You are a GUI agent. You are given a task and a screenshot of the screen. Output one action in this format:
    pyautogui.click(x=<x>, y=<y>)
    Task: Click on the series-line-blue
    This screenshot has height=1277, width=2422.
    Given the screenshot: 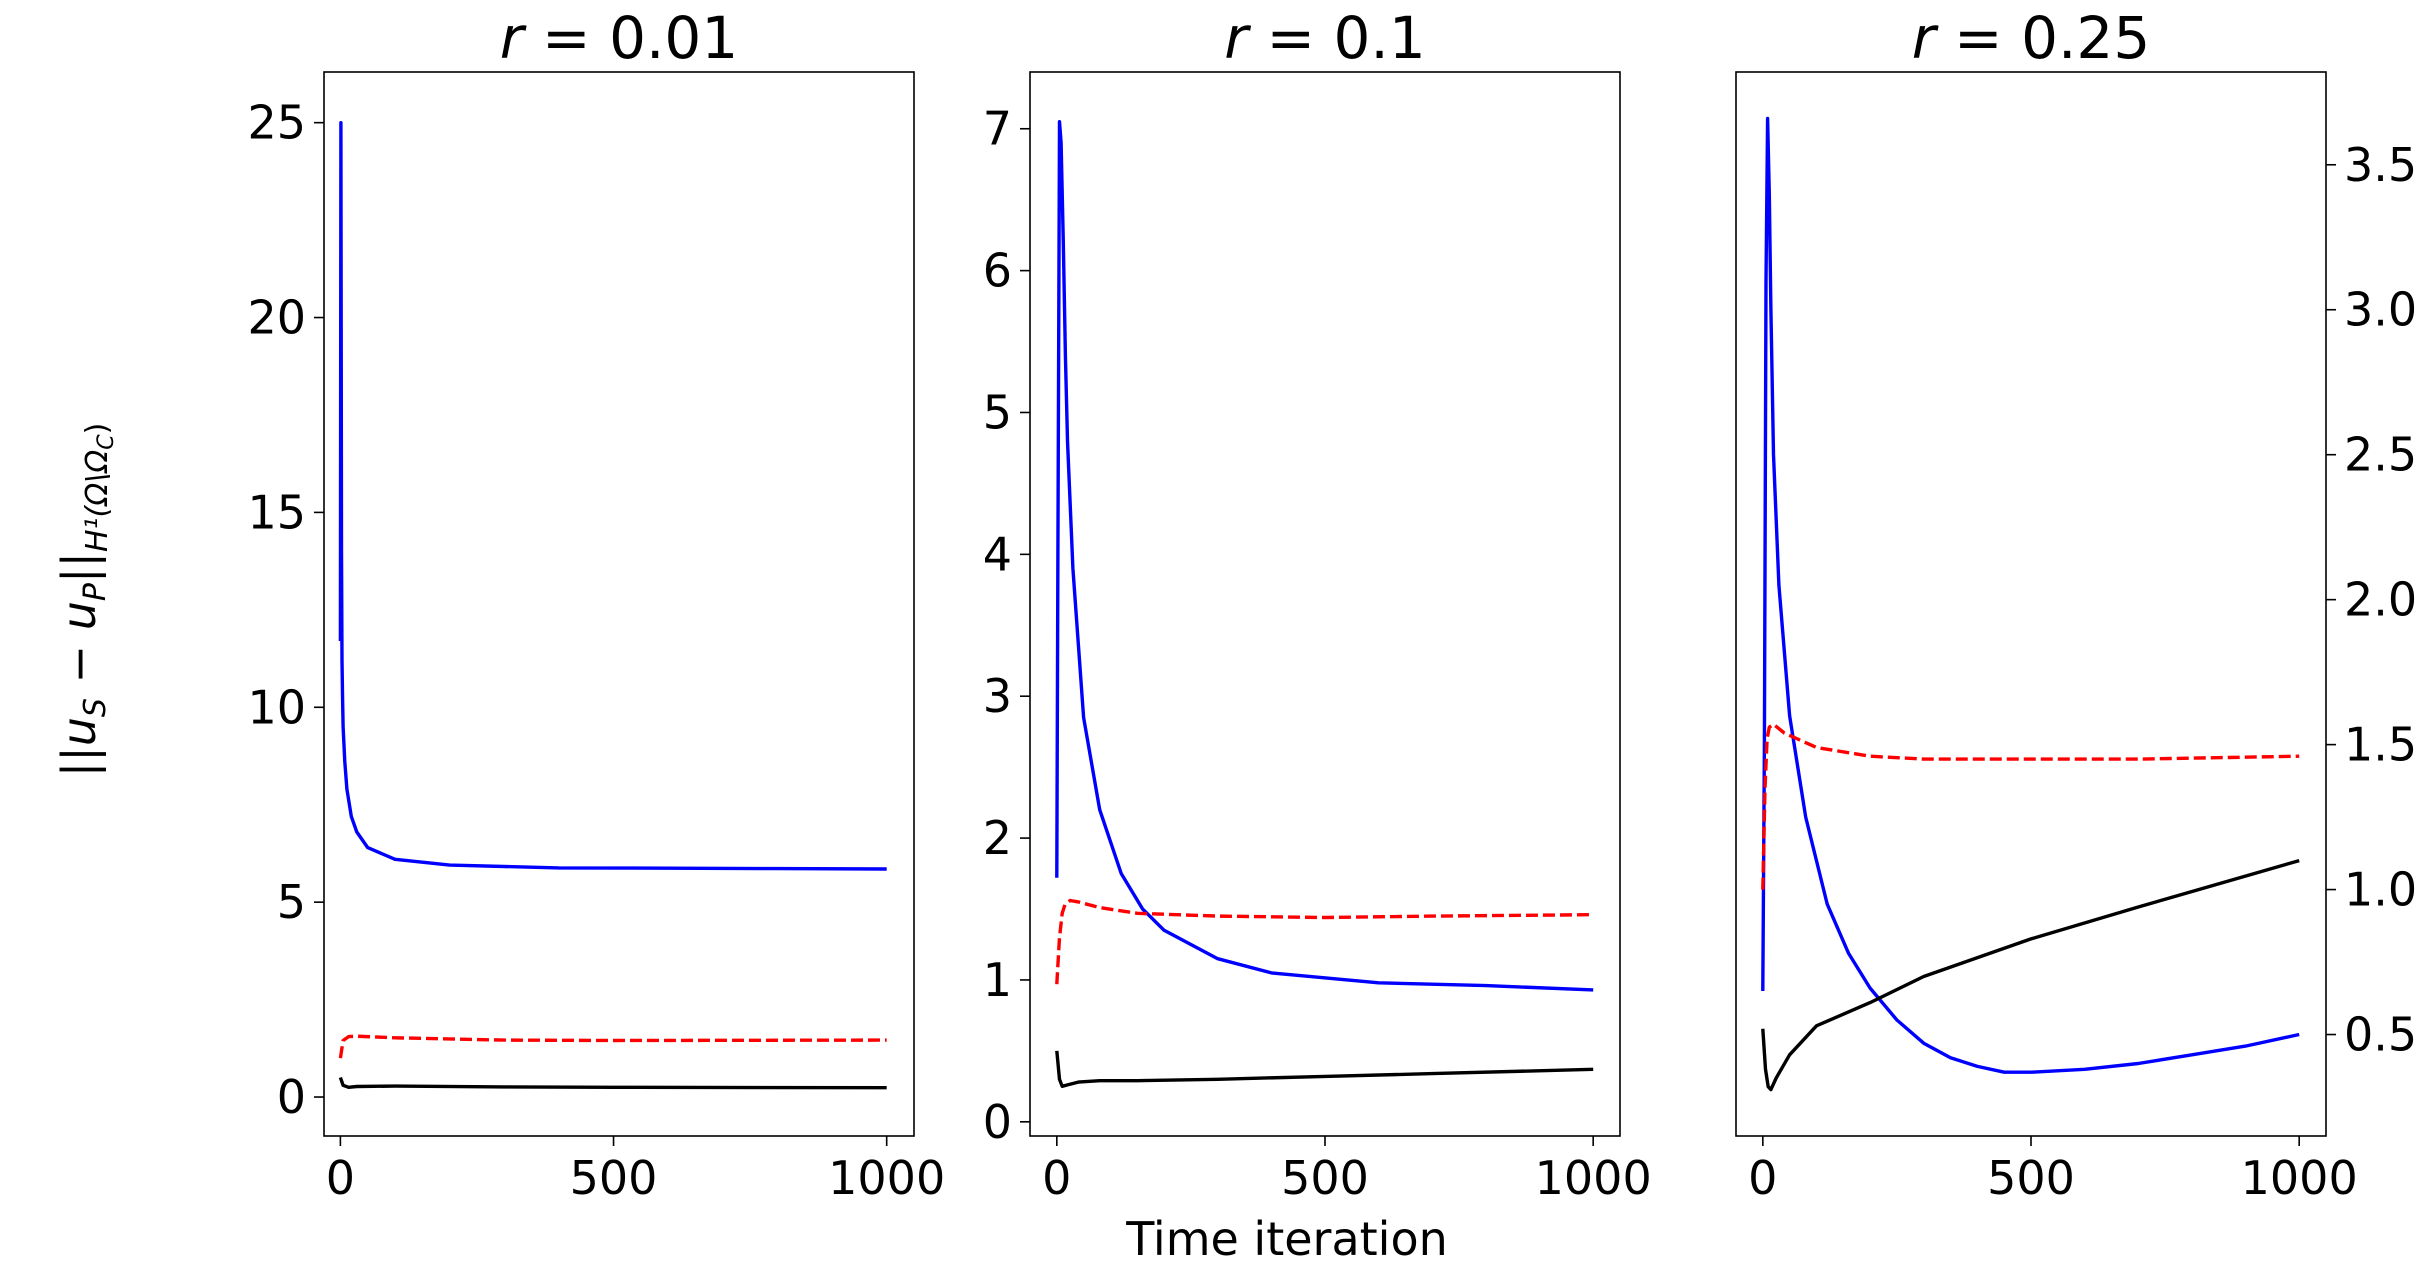 What is the action you would take?
    pyautogui.click(x=612, y=495)
    